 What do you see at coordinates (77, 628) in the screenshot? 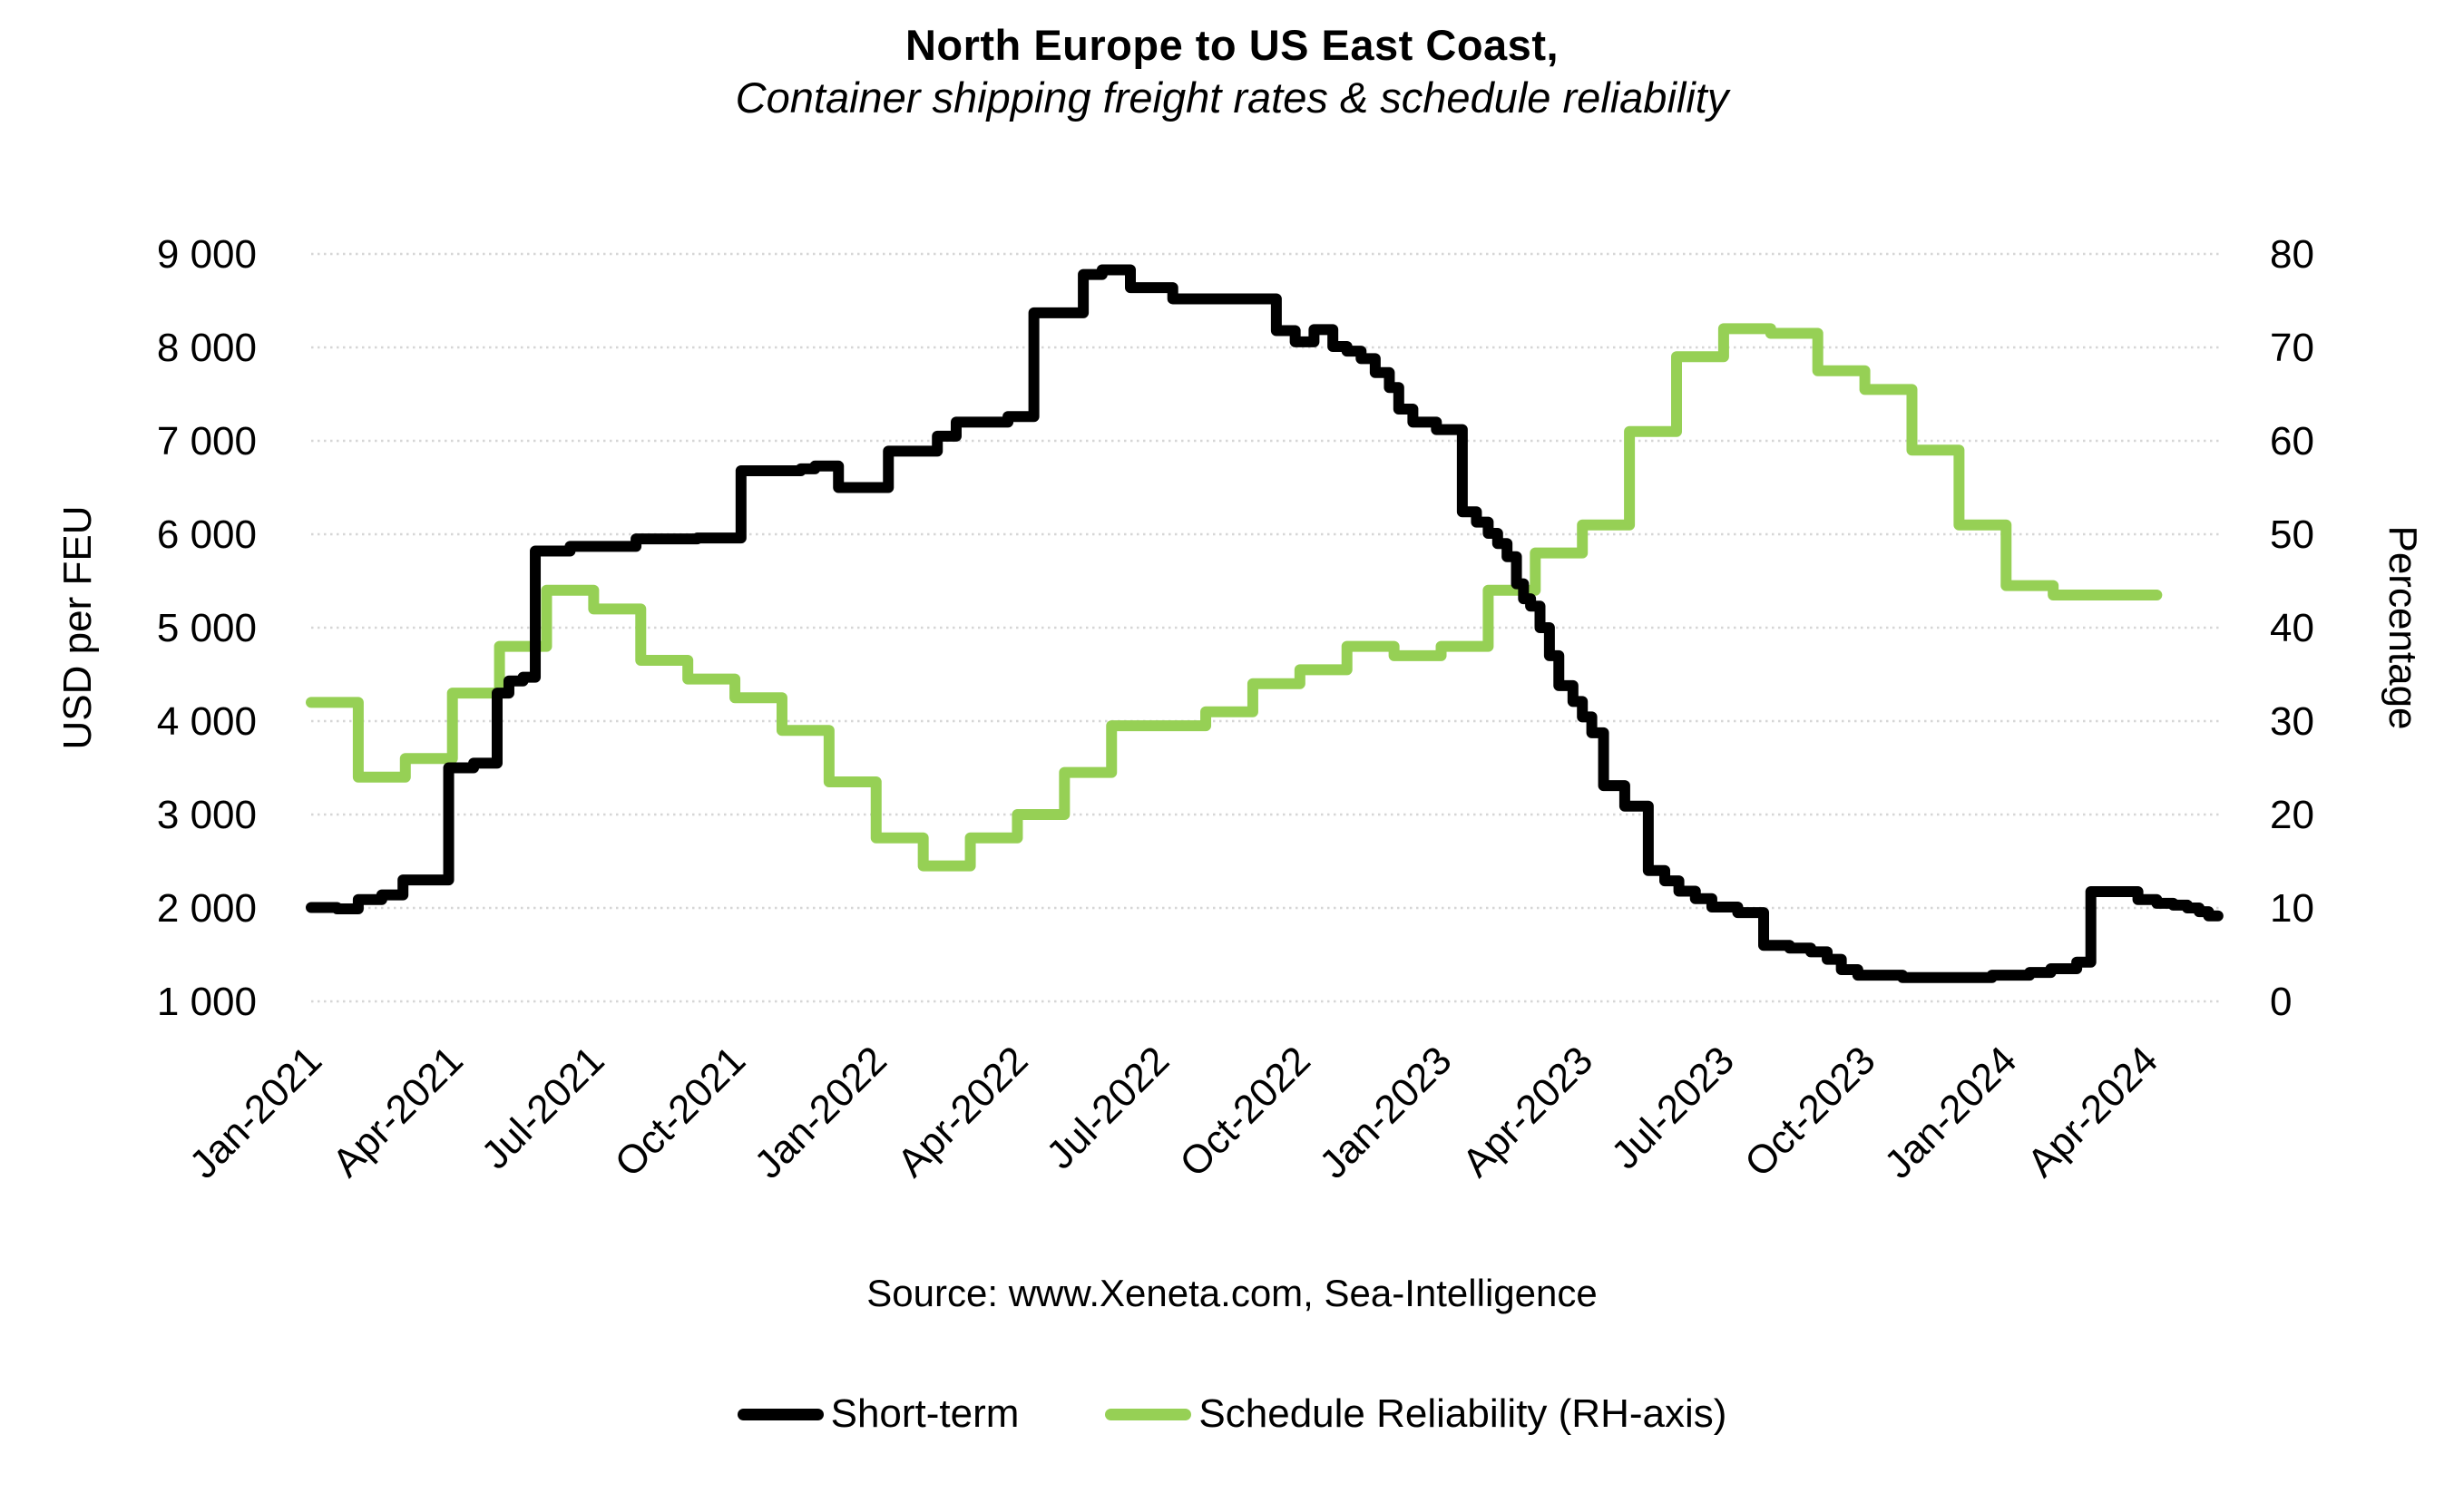
I see `left-axis-title: USD per FEU` at bounding box center [77, 628].